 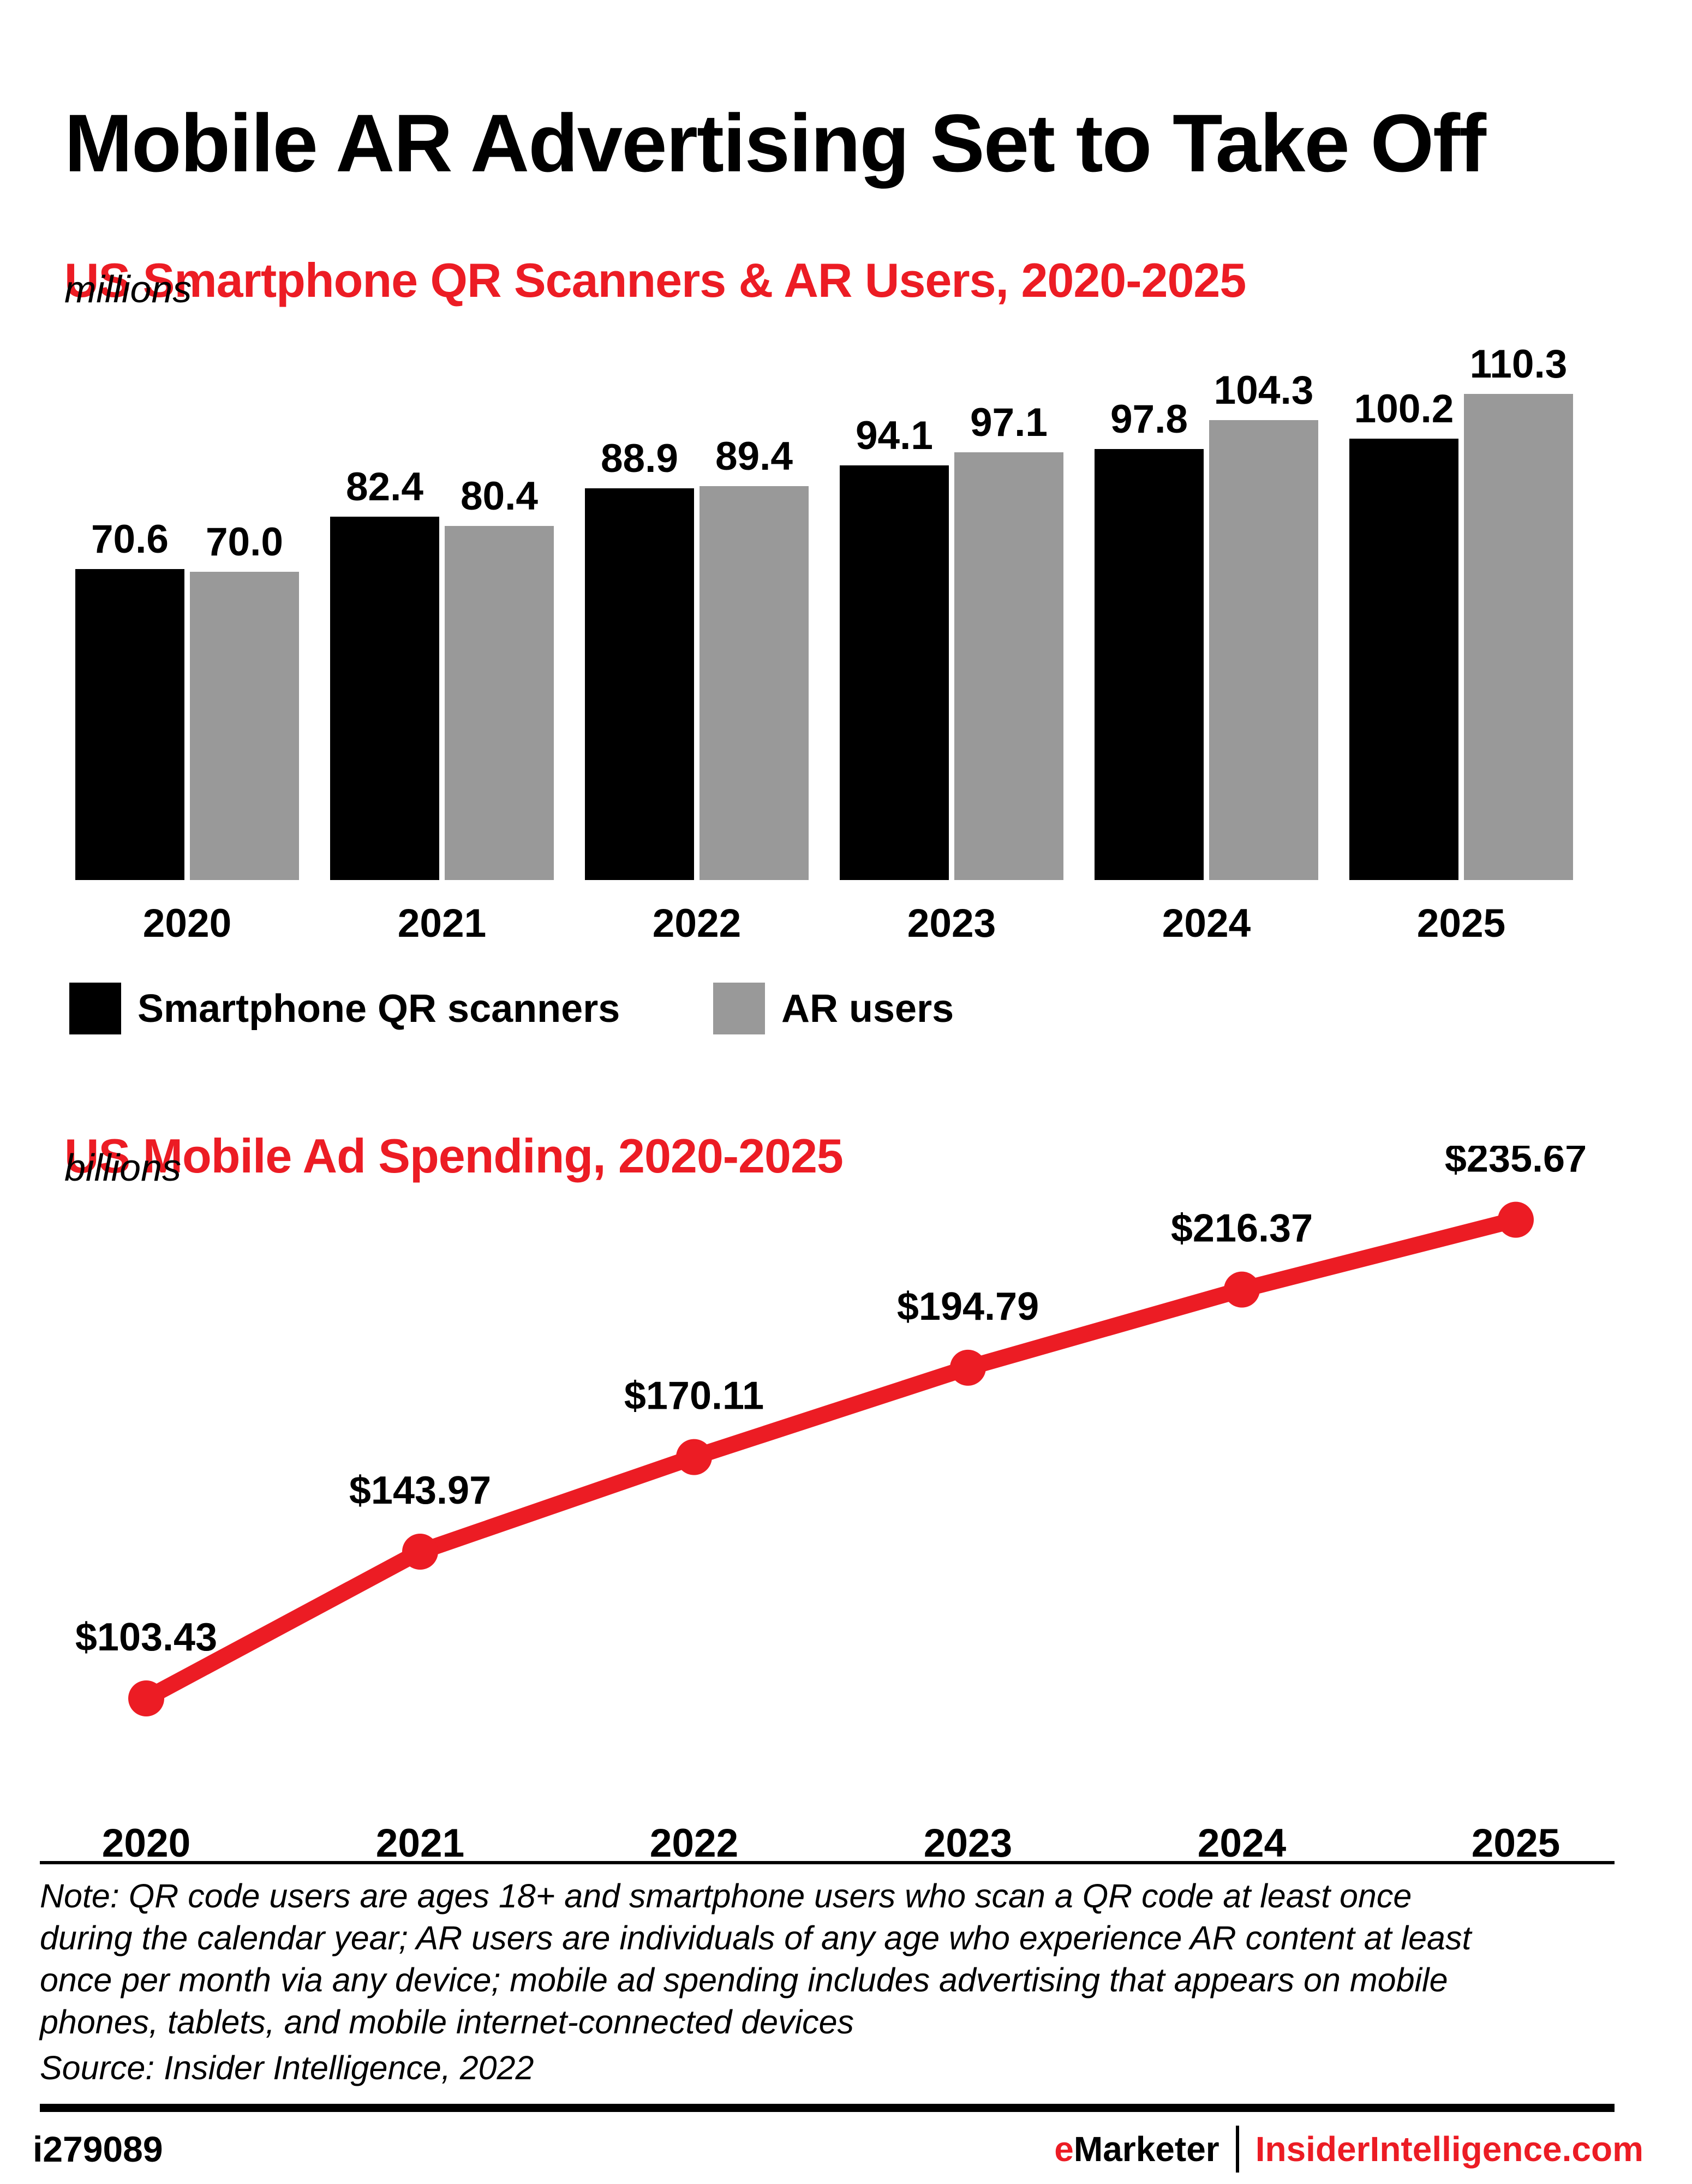 What do you see at coordinates (697, 658) in the screenshot?
I see `bar-pair: 88.9 89.4` at bounding box center [697, 658].